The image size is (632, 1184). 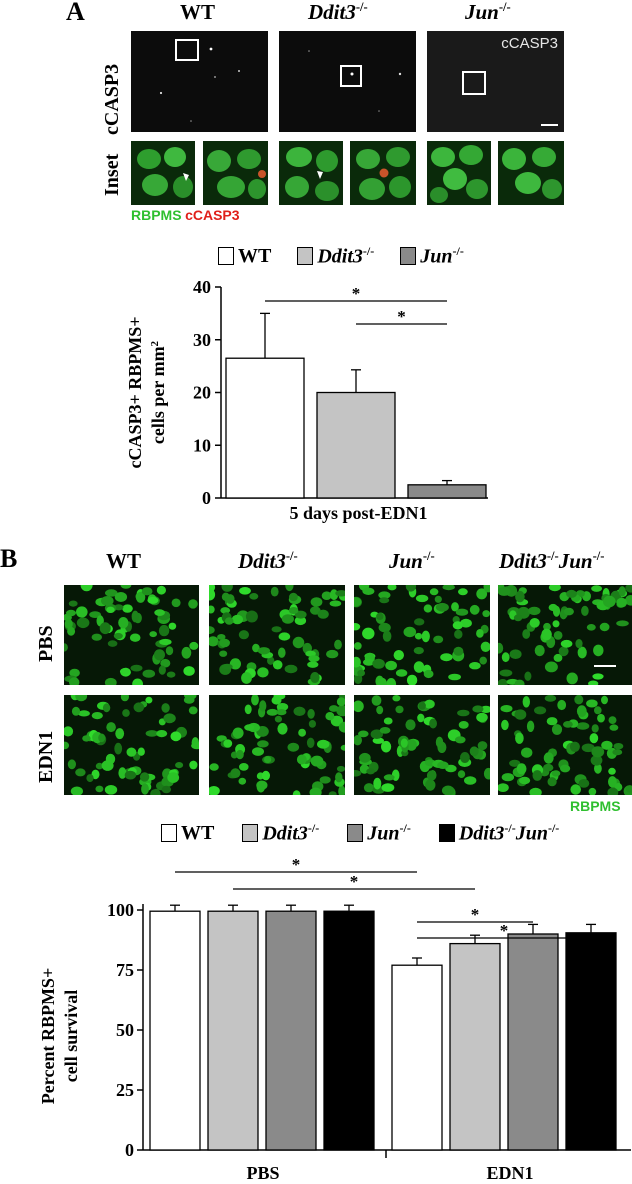 What do you see at coordinates (112, 99) in the screenshot?
I see `panel-a-row-label-ccasp3: cCASP3` at bounding box center [112, 99].